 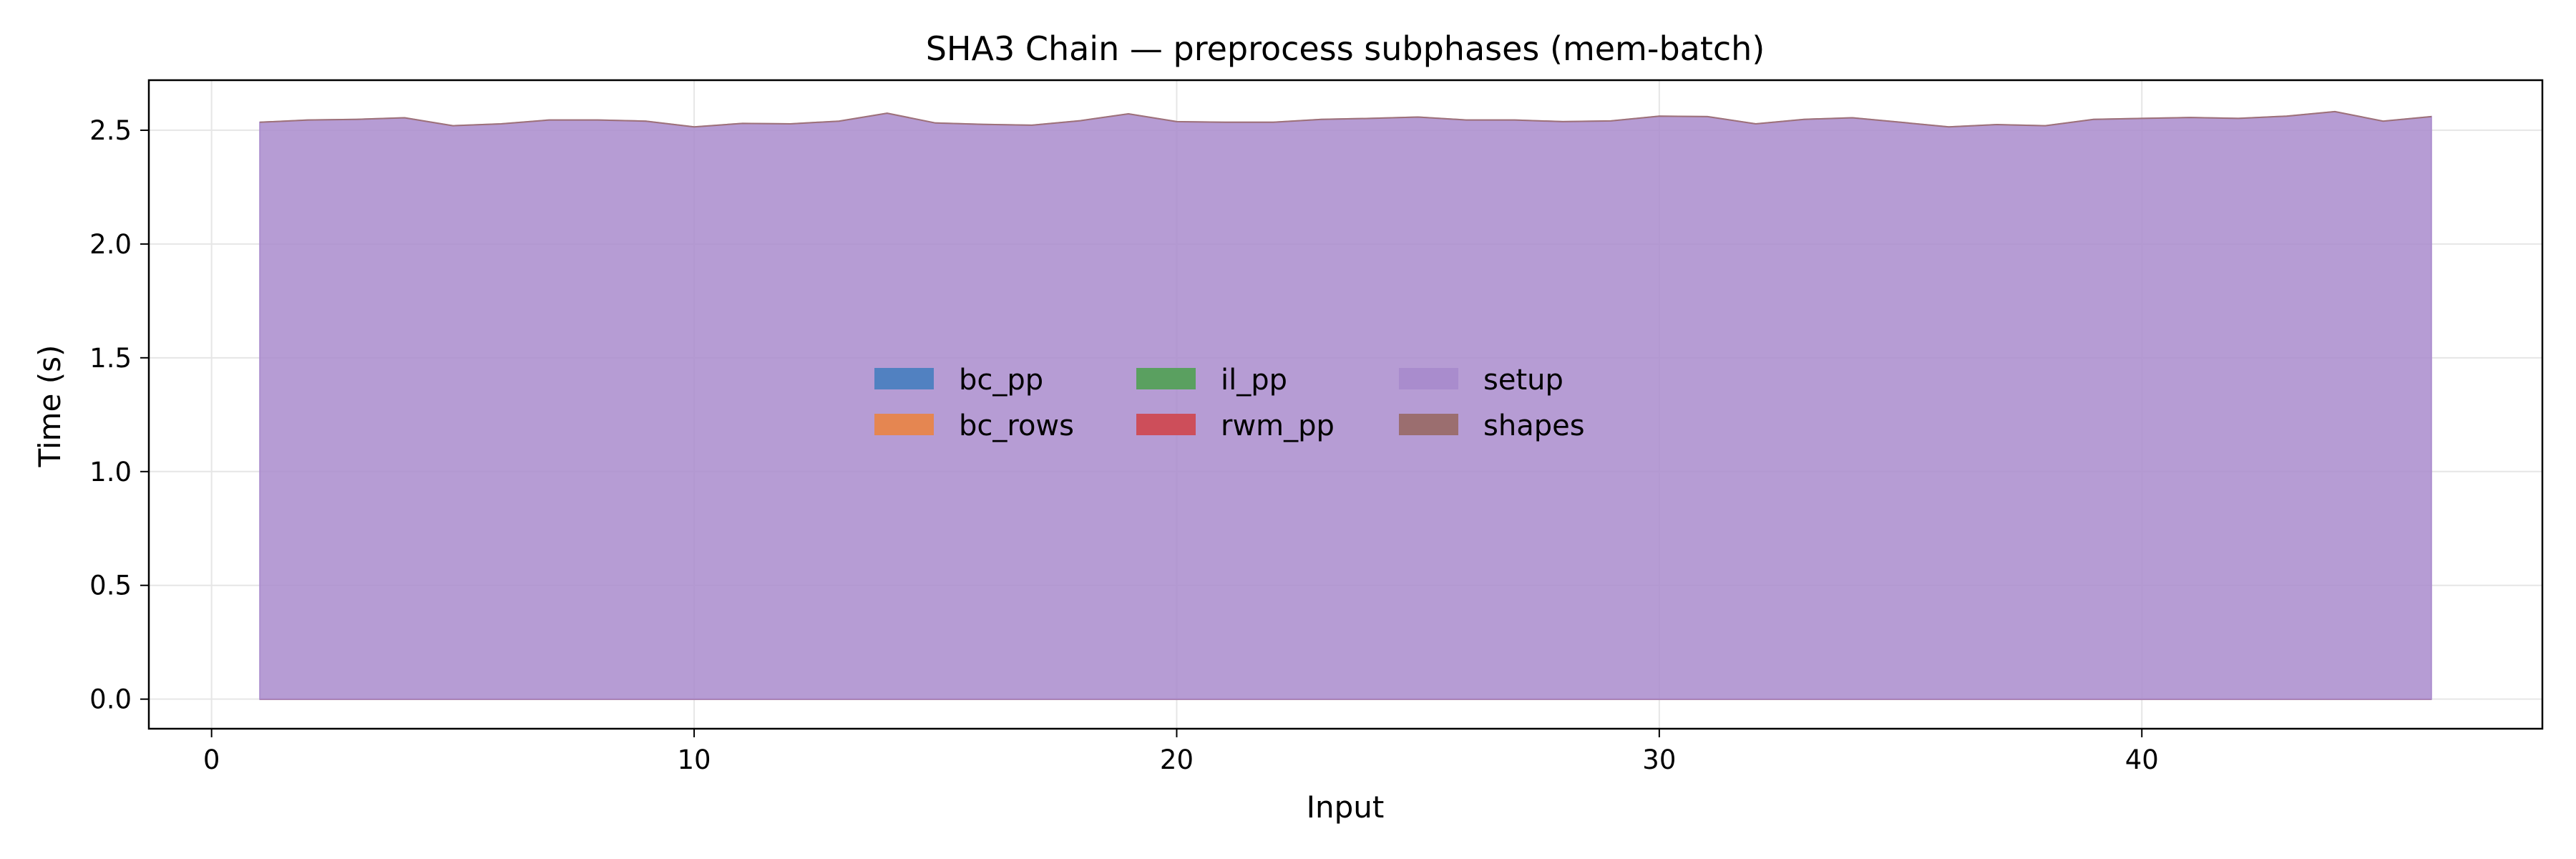 I want to click on y-tick-label: 1.0, so click(x=110, y=472).